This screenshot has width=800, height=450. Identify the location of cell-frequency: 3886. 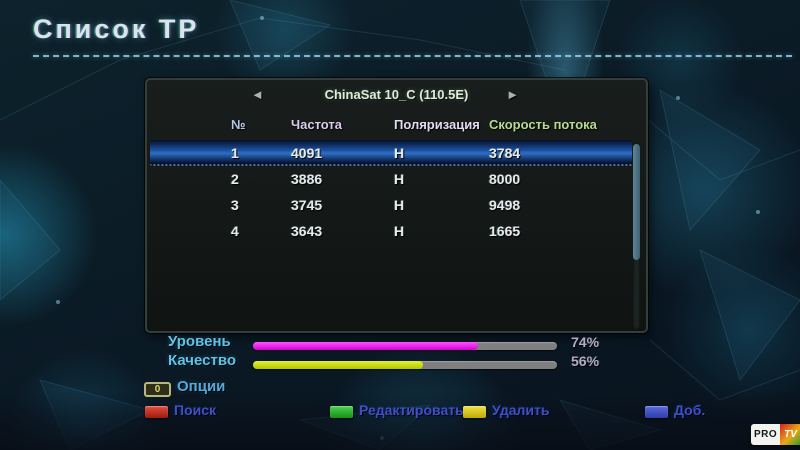
(307, 179).